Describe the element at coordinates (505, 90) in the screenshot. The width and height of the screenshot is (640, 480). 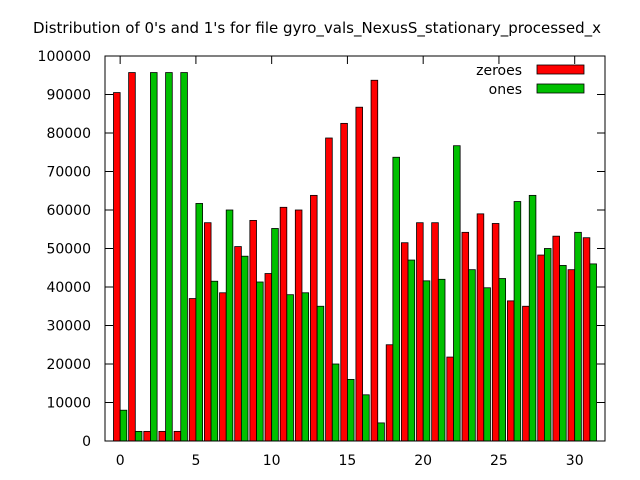
I see `legend-label: ones` at that location.